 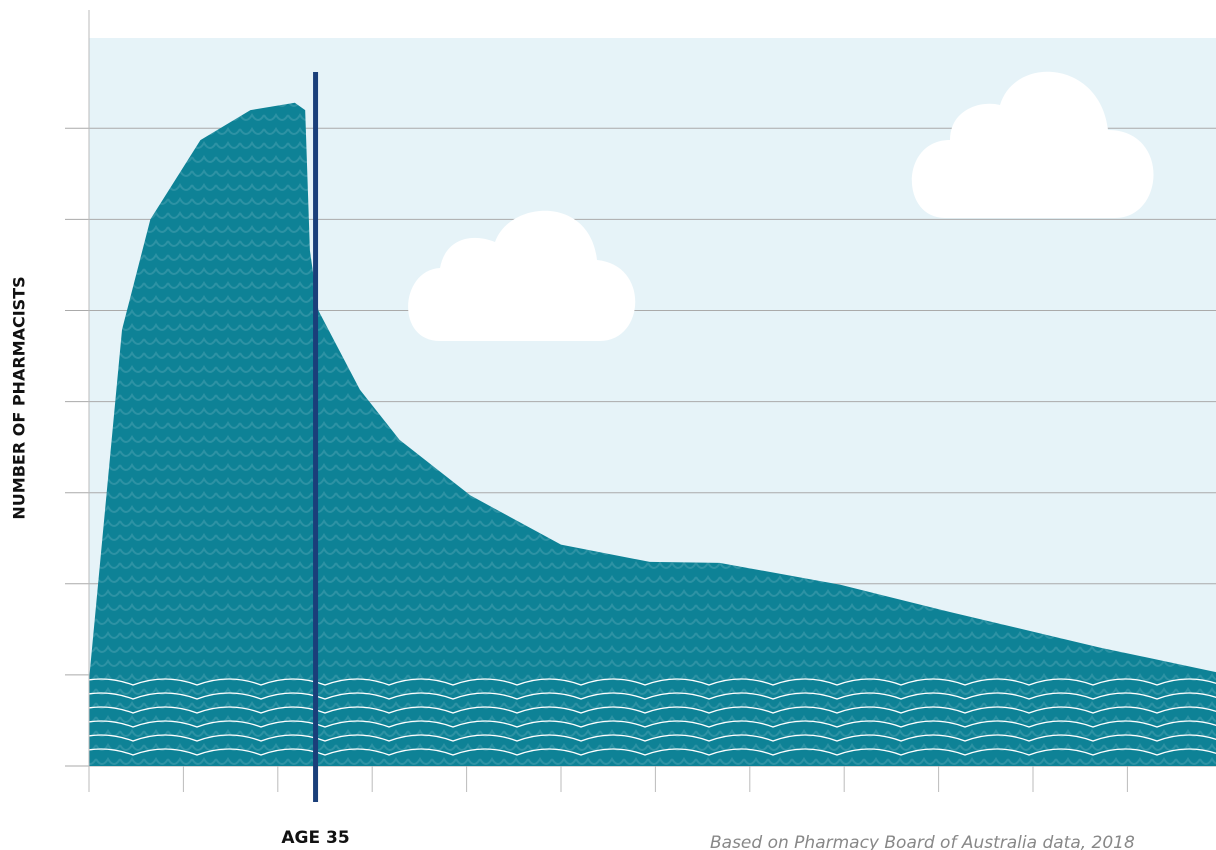 What do you see at coordinates (652, 717) in the screenshot?
I see `wave-lines` at bounding box center [652, 717].